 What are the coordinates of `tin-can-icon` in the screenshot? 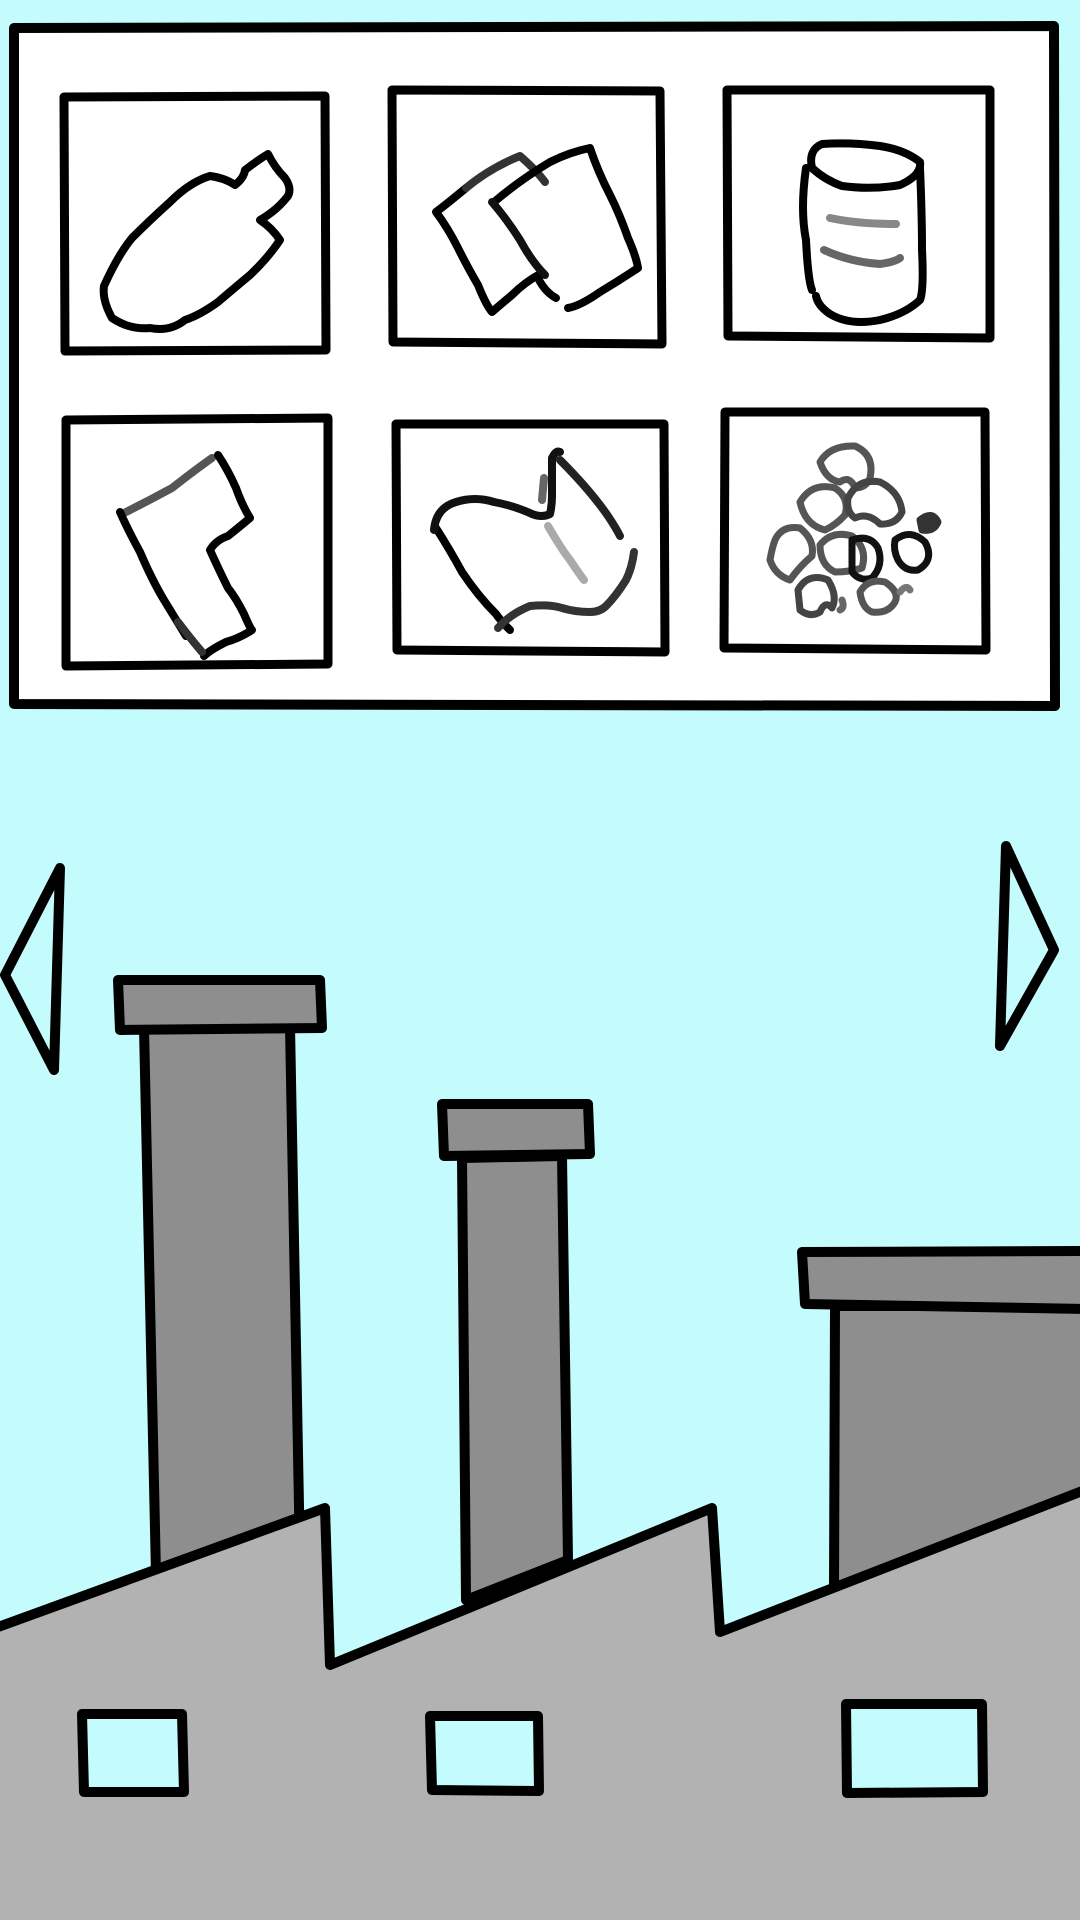 It's located at (863, 232).